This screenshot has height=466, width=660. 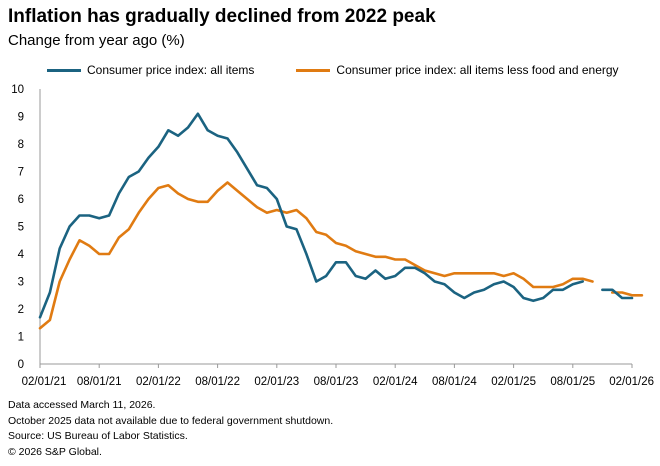 What do you see at coordinates (82, 405) in the screenshot?
I see `footnote-accessed: Data accessed March 11, 2026.` at bounding box center [82, 405].